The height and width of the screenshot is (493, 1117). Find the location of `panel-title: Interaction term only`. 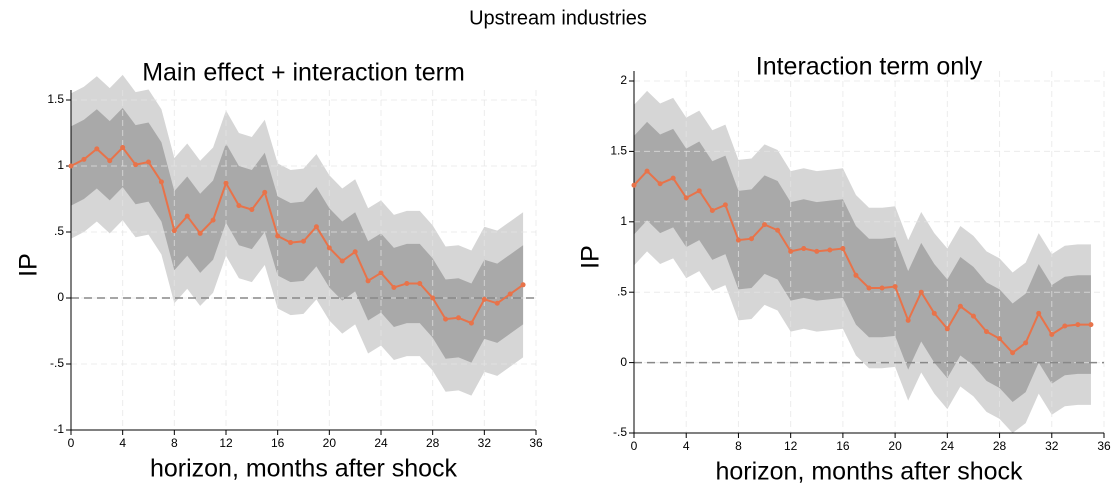

panel-title: Interaction term only is located at coordinates (869, 67).